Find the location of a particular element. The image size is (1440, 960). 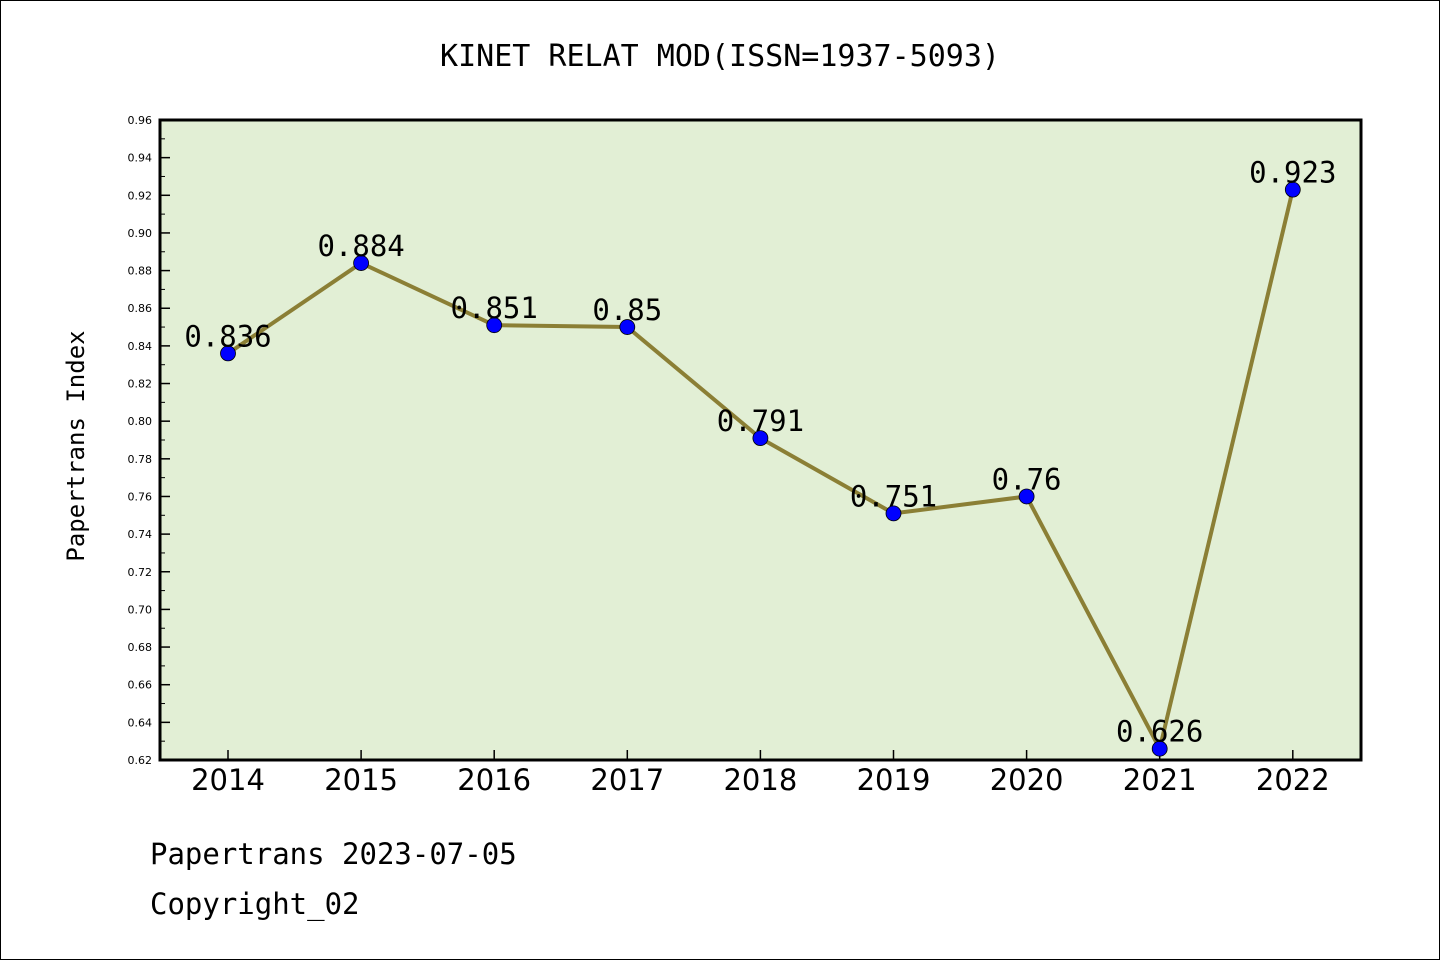

data-label: 0.85 is located at coordinates (627, 310).